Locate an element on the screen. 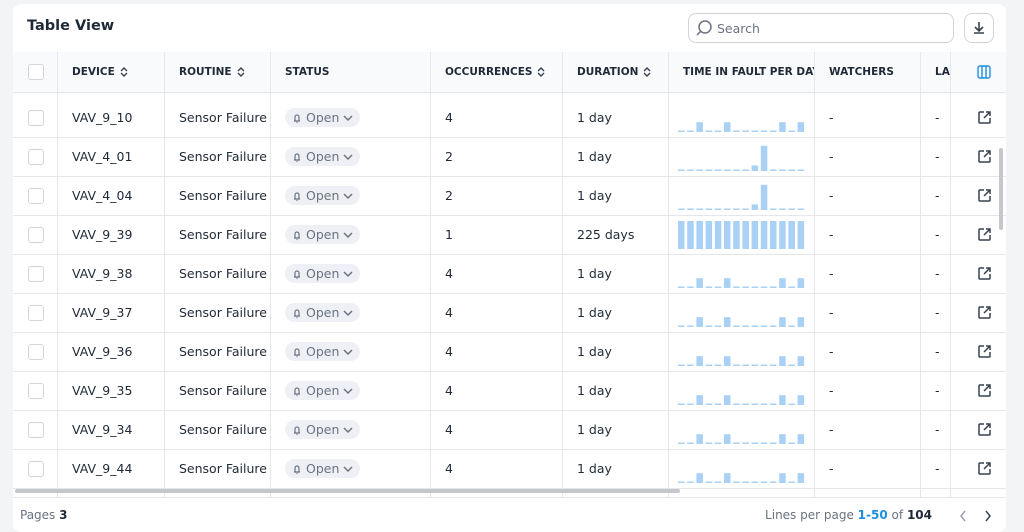  chevron-icon is located at coordinates (348, 156).